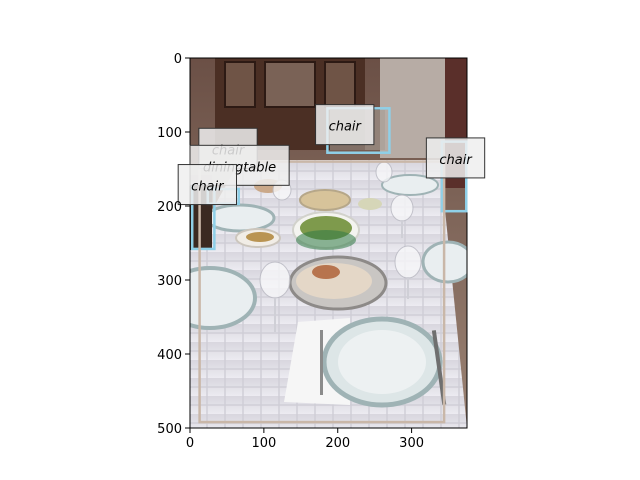 Image resolution: width=640 pixels, height=480 pixels. I want to click on x-tick-label: 100, so click(263, 443).